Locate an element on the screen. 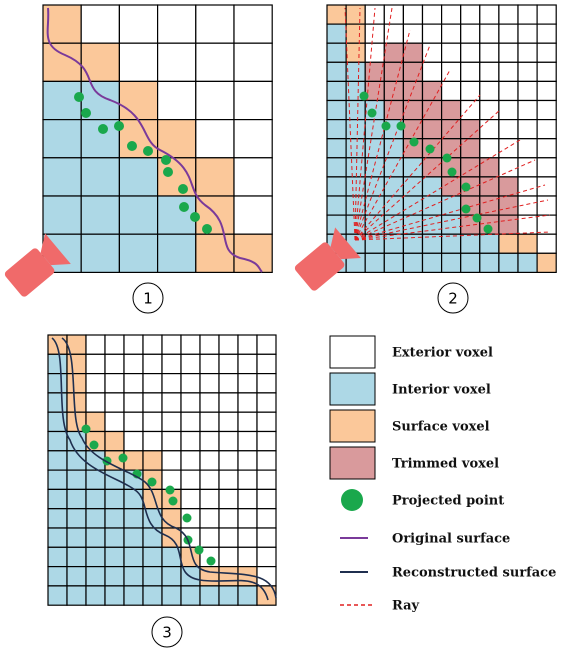 This screenshot has height=651, width=577. legend-label: Trimmed voxel is located at coordinates (445, 464).